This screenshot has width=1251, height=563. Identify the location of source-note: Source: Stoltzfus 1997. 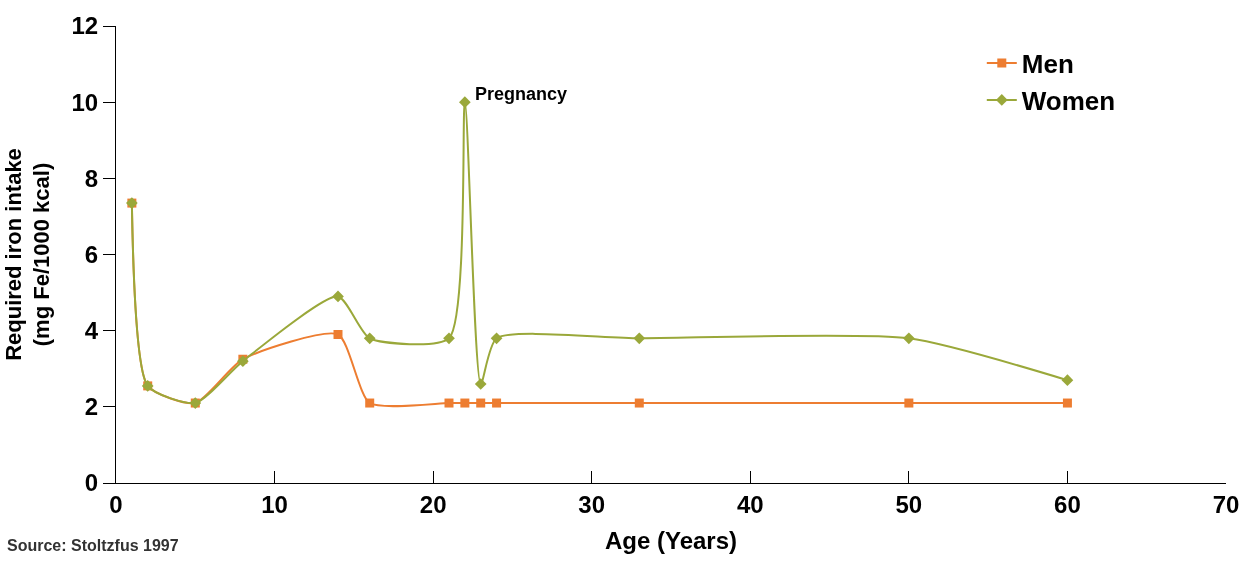
(93, 545).